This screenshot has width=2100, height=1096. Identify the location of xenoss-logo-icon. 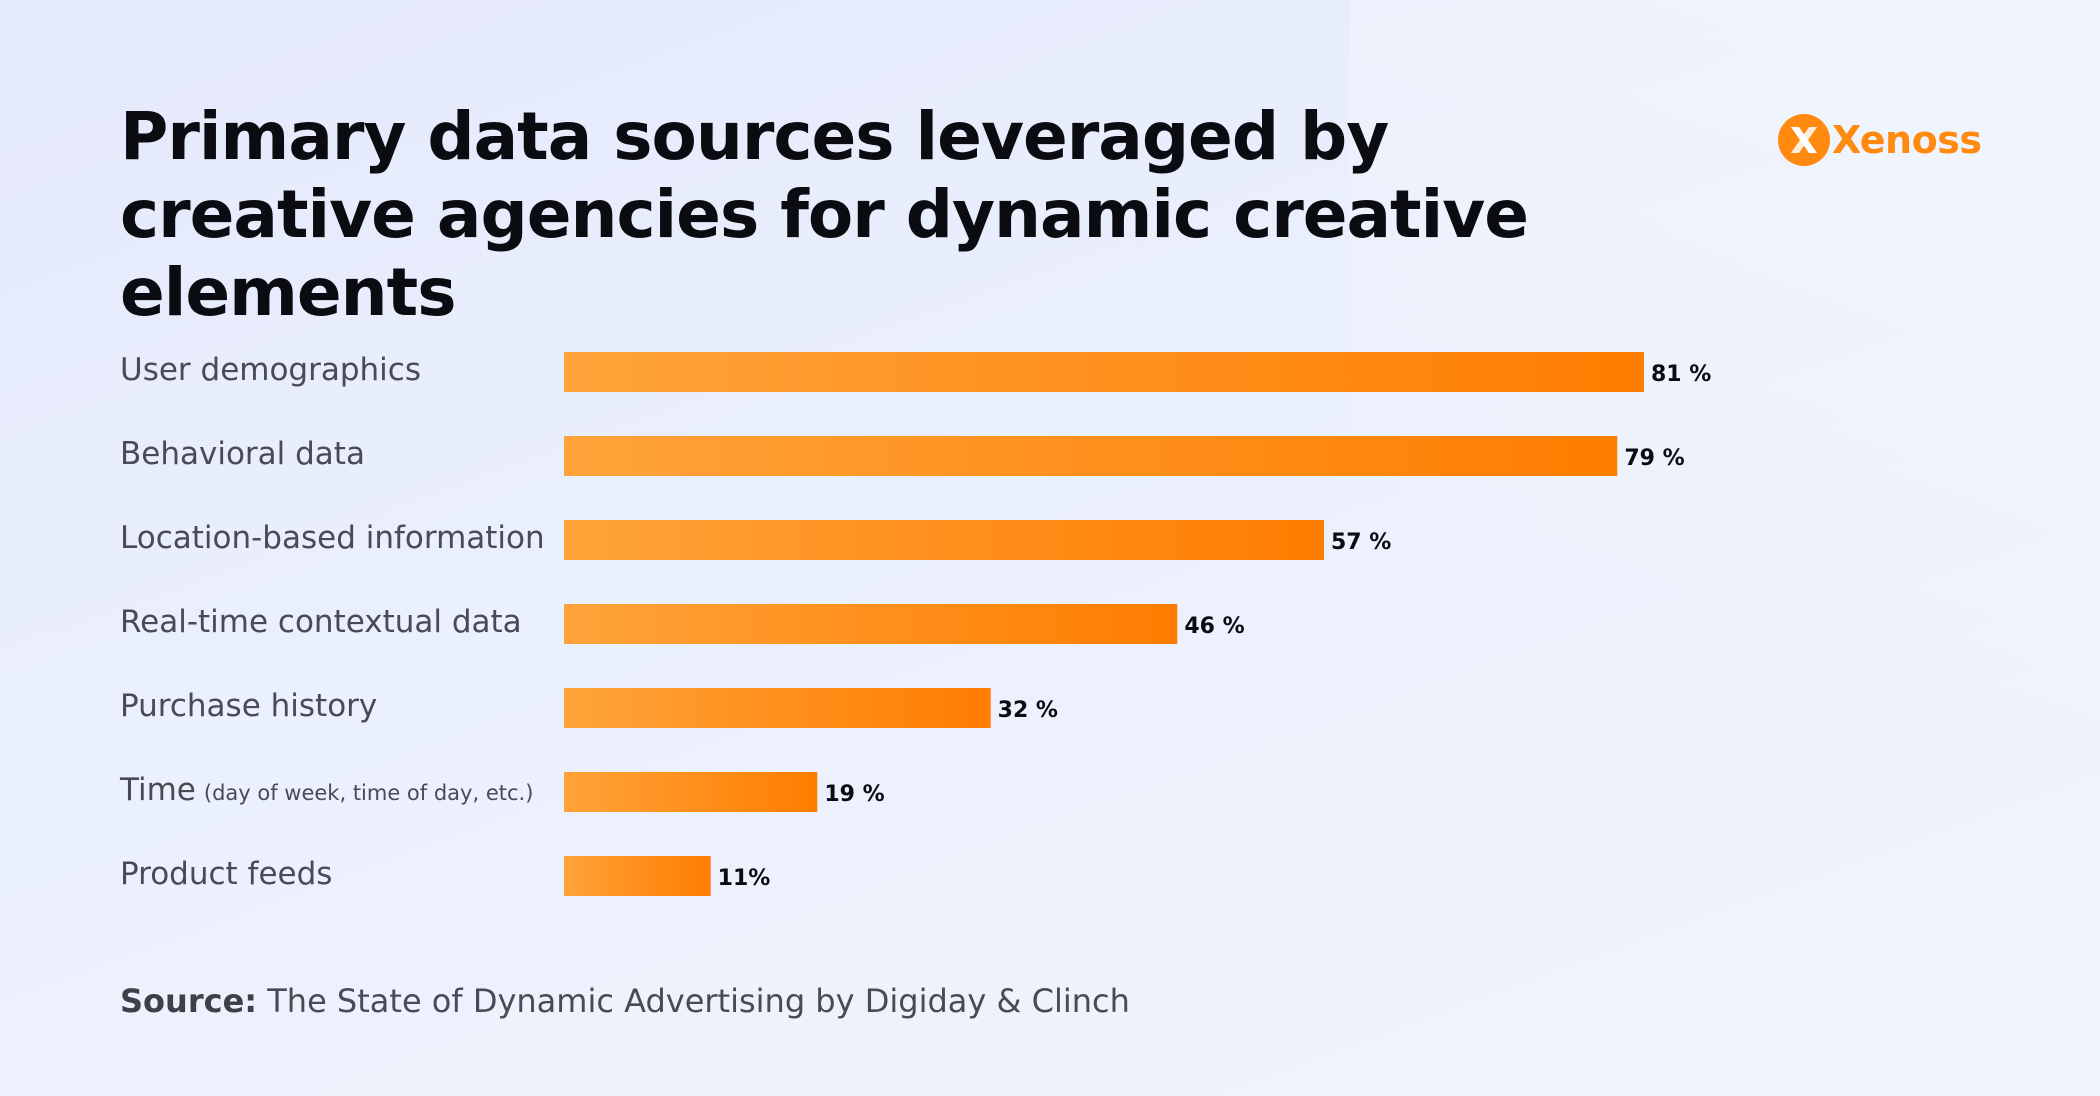
(1804, 140).